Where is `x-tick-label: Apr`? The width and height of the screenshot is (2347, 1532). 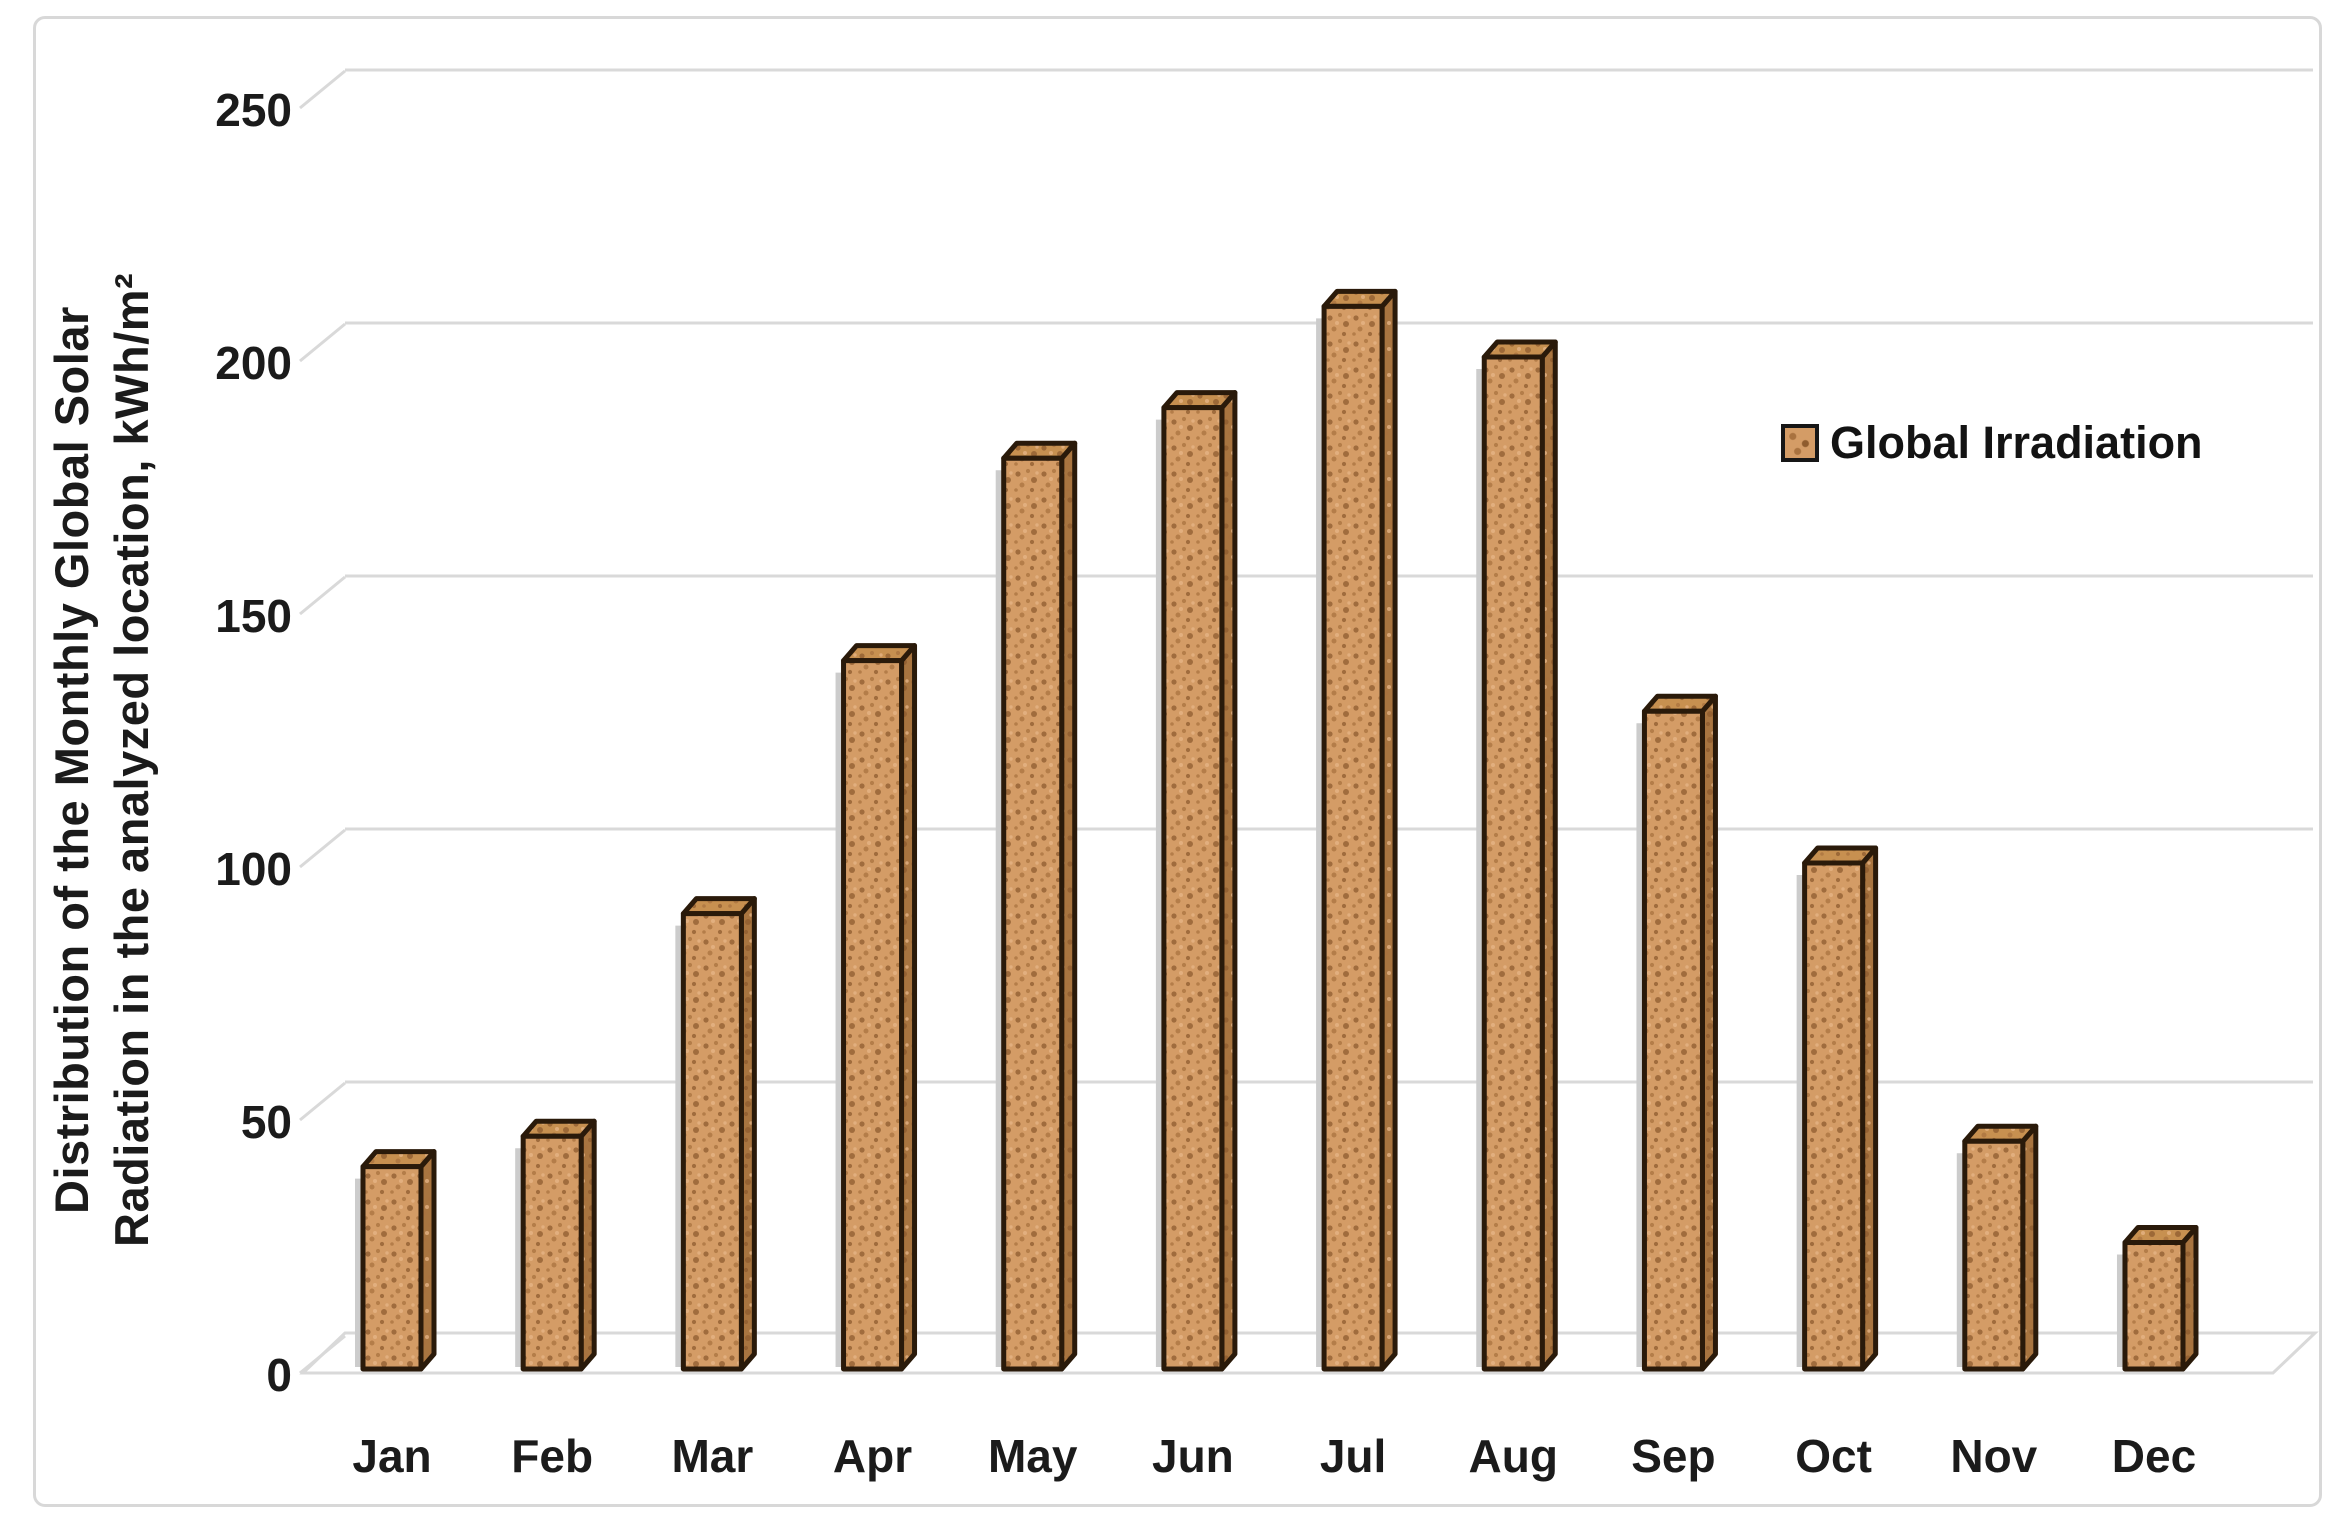 x-tick-label: Apr is located at coordinates (872, 1456).